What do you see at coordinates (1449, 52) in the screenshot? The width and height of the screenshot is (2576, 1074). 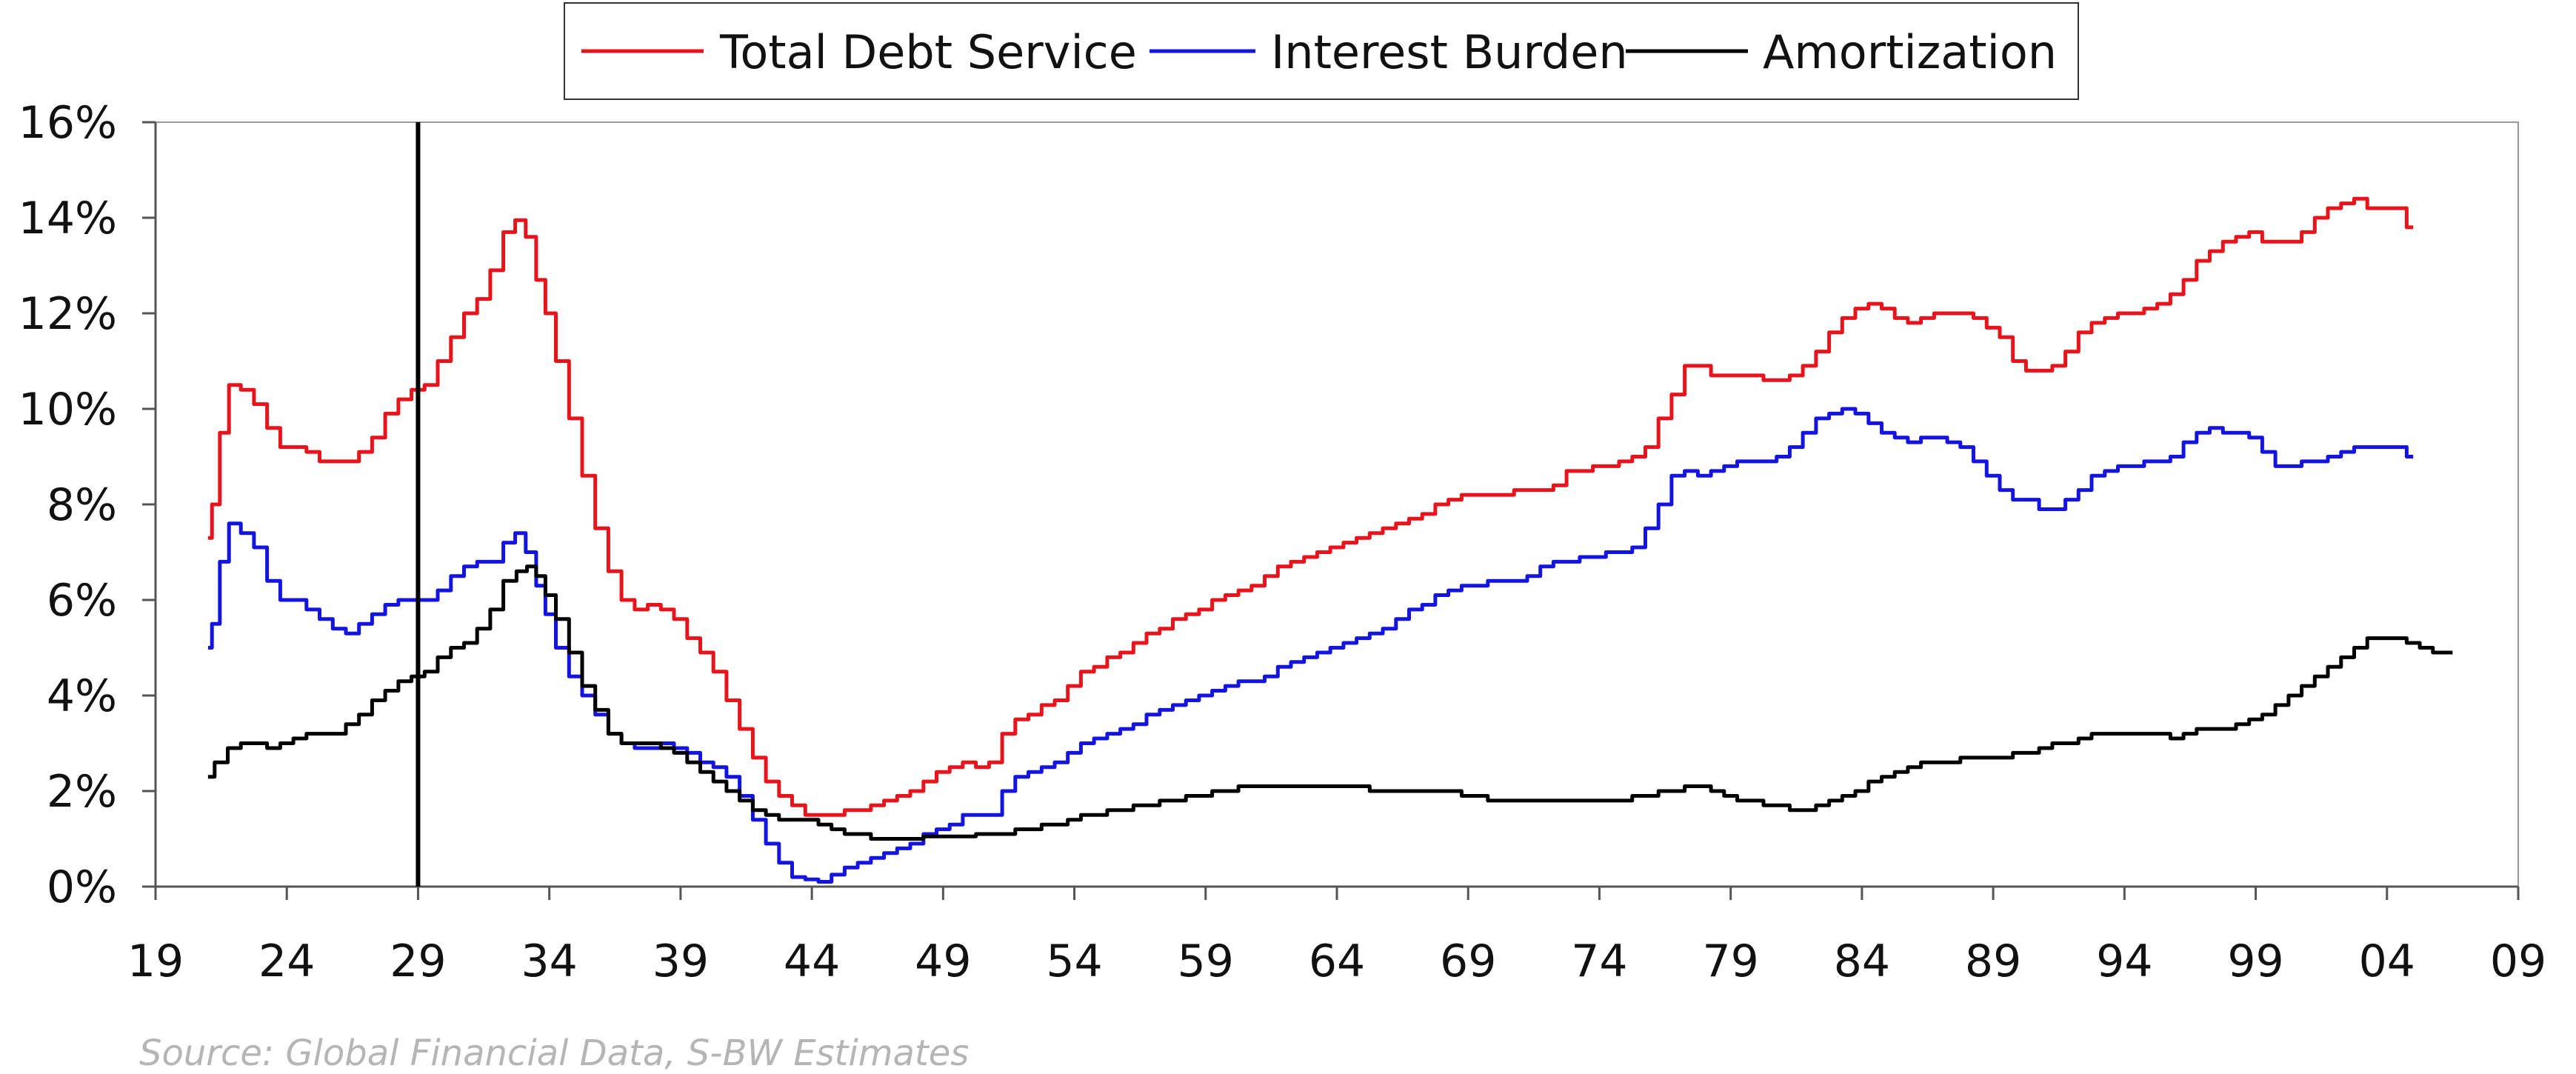 I see `legend-label-interest-burden: Interest Burden` at bounding box center [1449, 52].